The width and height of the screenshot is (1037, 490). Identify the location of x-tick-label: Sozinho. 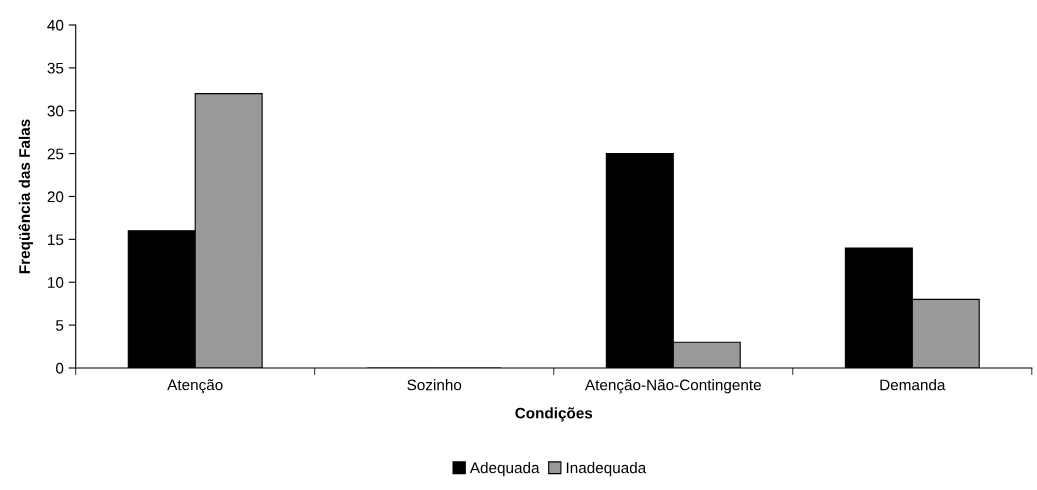
(434, 385).